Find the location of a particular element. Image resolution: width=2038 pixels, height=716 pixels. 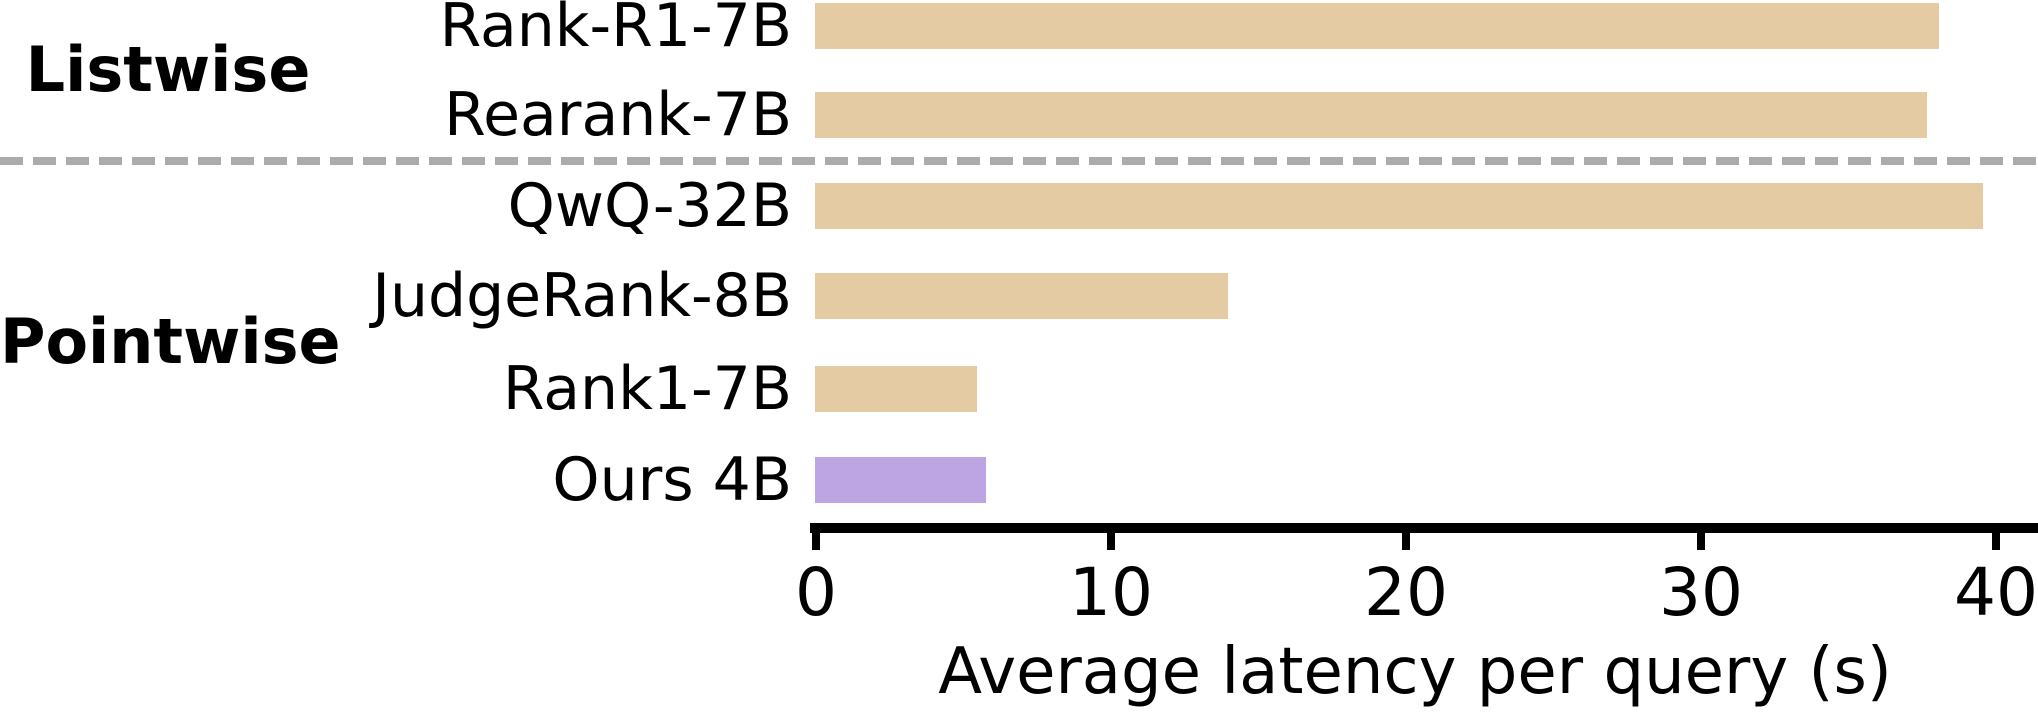

category-label: Rank-R1-7B is located at coordinates (615, 30).